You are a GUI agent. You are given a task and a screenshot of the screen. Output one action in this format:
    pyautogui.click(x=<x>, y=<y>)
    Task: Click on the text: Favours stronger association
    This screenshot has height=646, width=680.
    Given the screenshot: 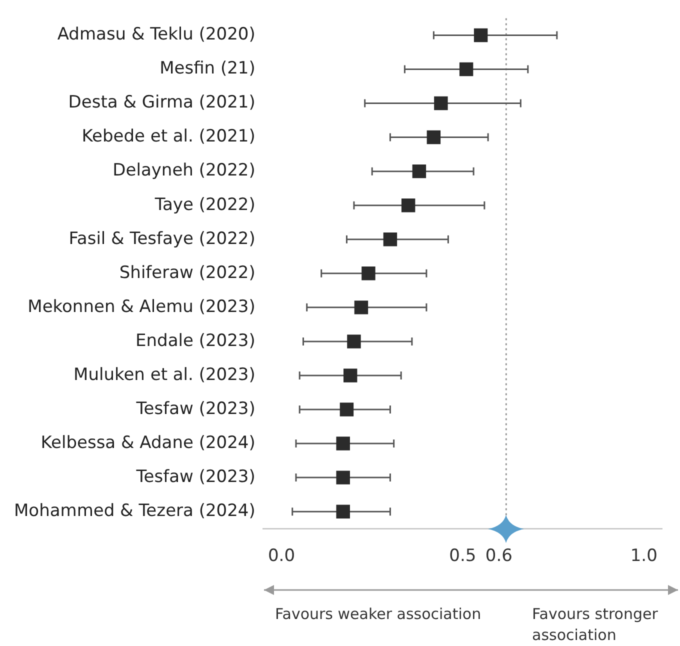 What is the action you would take?
    pyautogui.click(x=595, y=625)
    